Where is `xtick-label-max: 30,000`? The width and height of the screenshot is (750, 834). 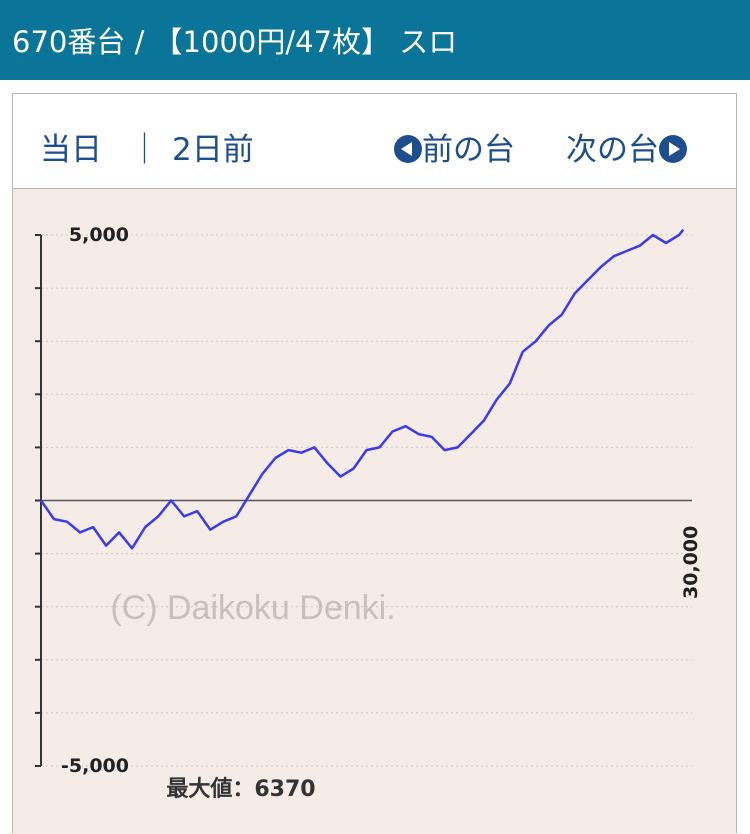
xtick-label-max: 30,000 is located at coordinates (691, 562).